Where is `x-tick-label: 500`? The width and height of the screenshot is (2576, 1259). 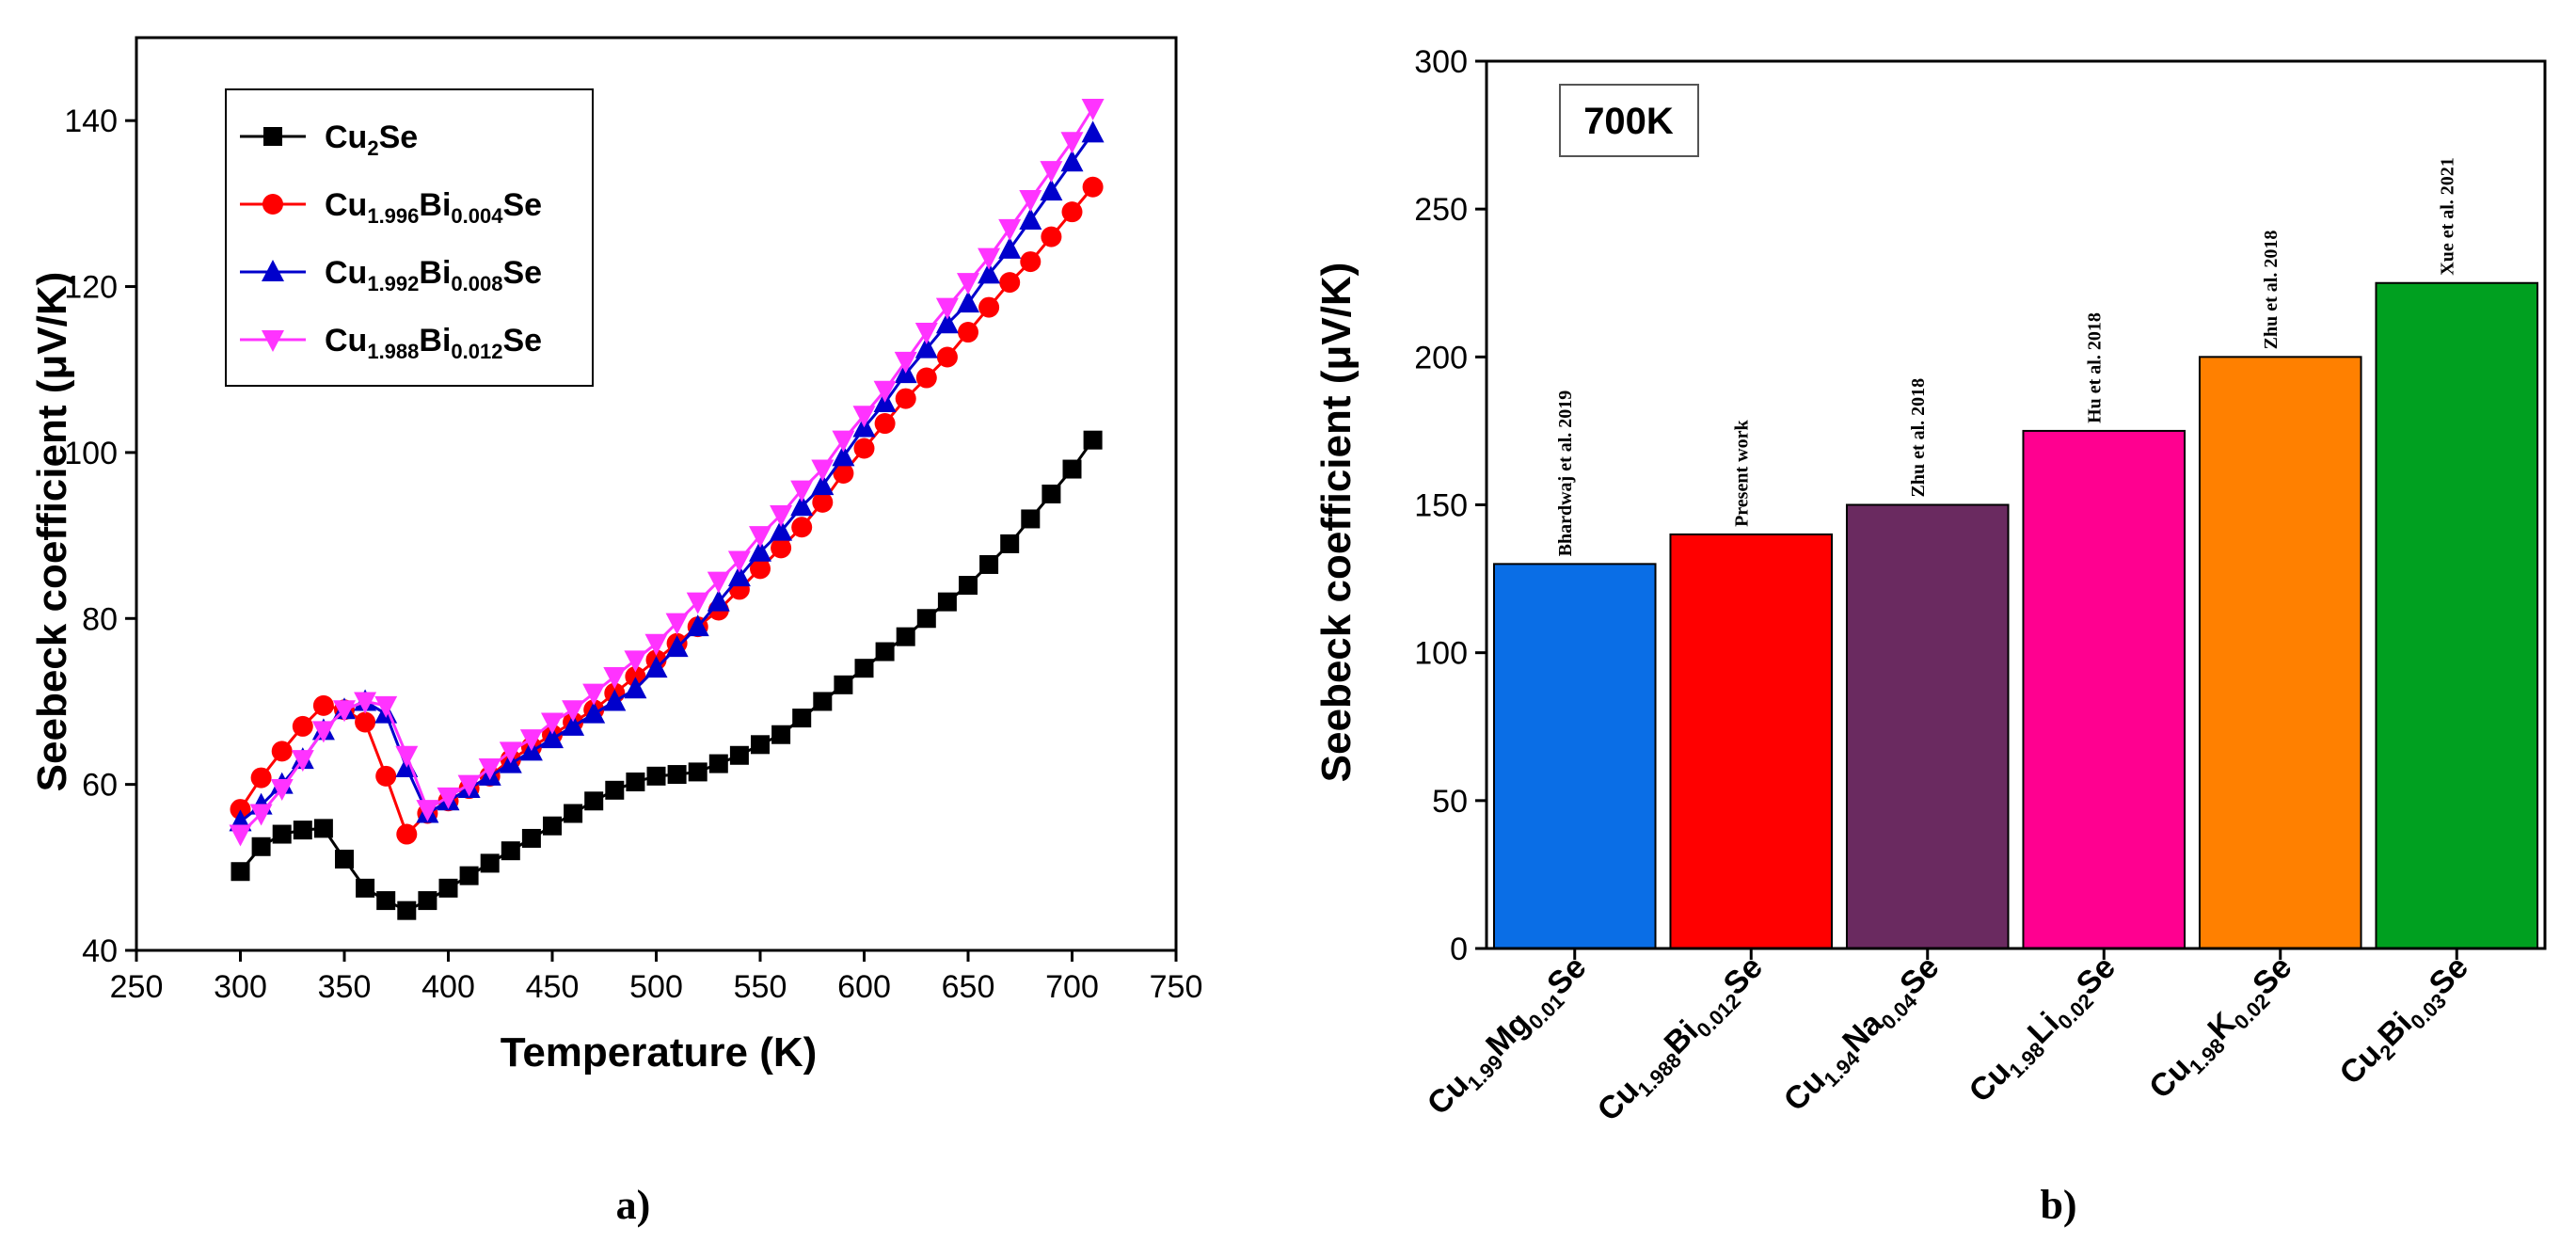
x-tick-label: 500 is located at coordinates (656, 987).